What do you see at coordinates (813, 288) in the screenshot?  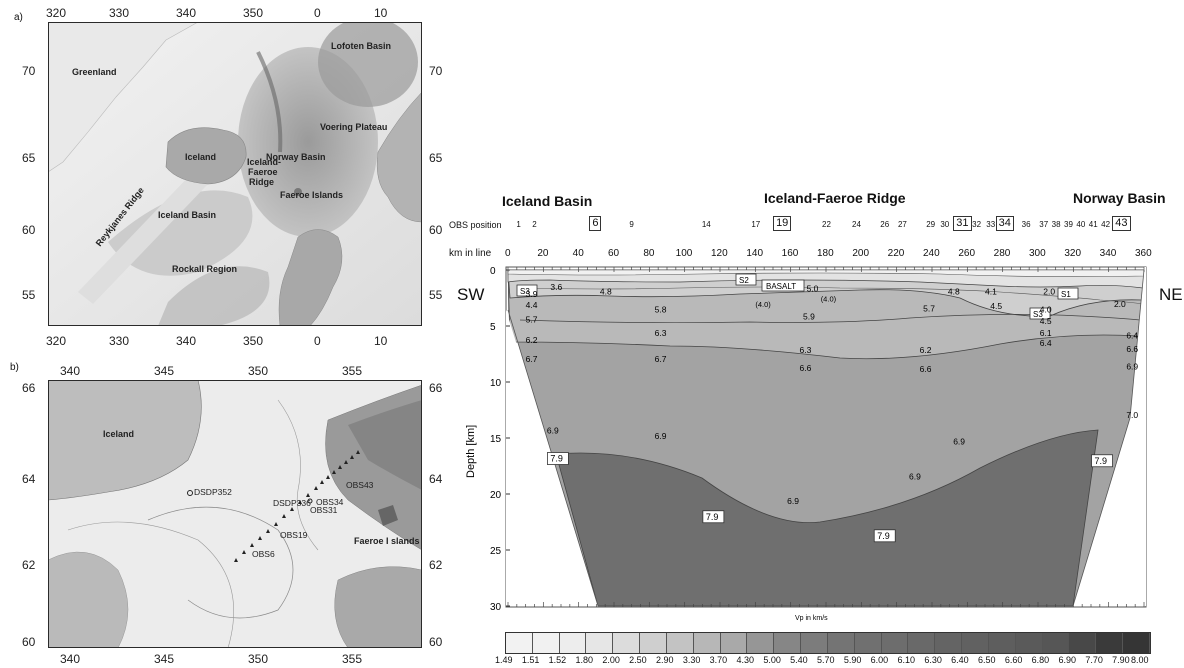 I see `velocity-label: 5.0` at bounding box center [813, 288].